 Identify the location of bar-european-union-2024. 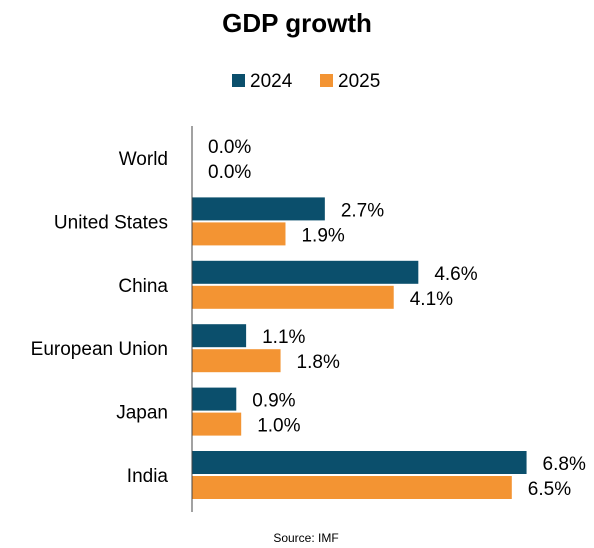
(219, 336).